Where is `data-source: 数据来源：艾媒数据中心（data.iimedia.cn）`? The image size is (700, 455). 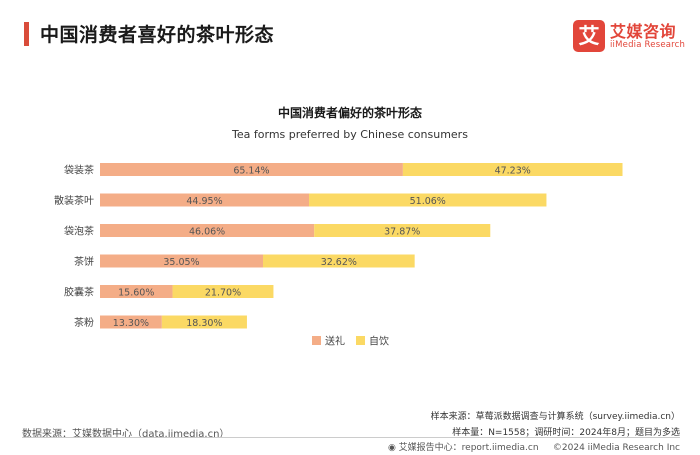 data-source: 数据来源：艾媒数据中心（data.iimedia.cn） is located at coordinates (126, 434).